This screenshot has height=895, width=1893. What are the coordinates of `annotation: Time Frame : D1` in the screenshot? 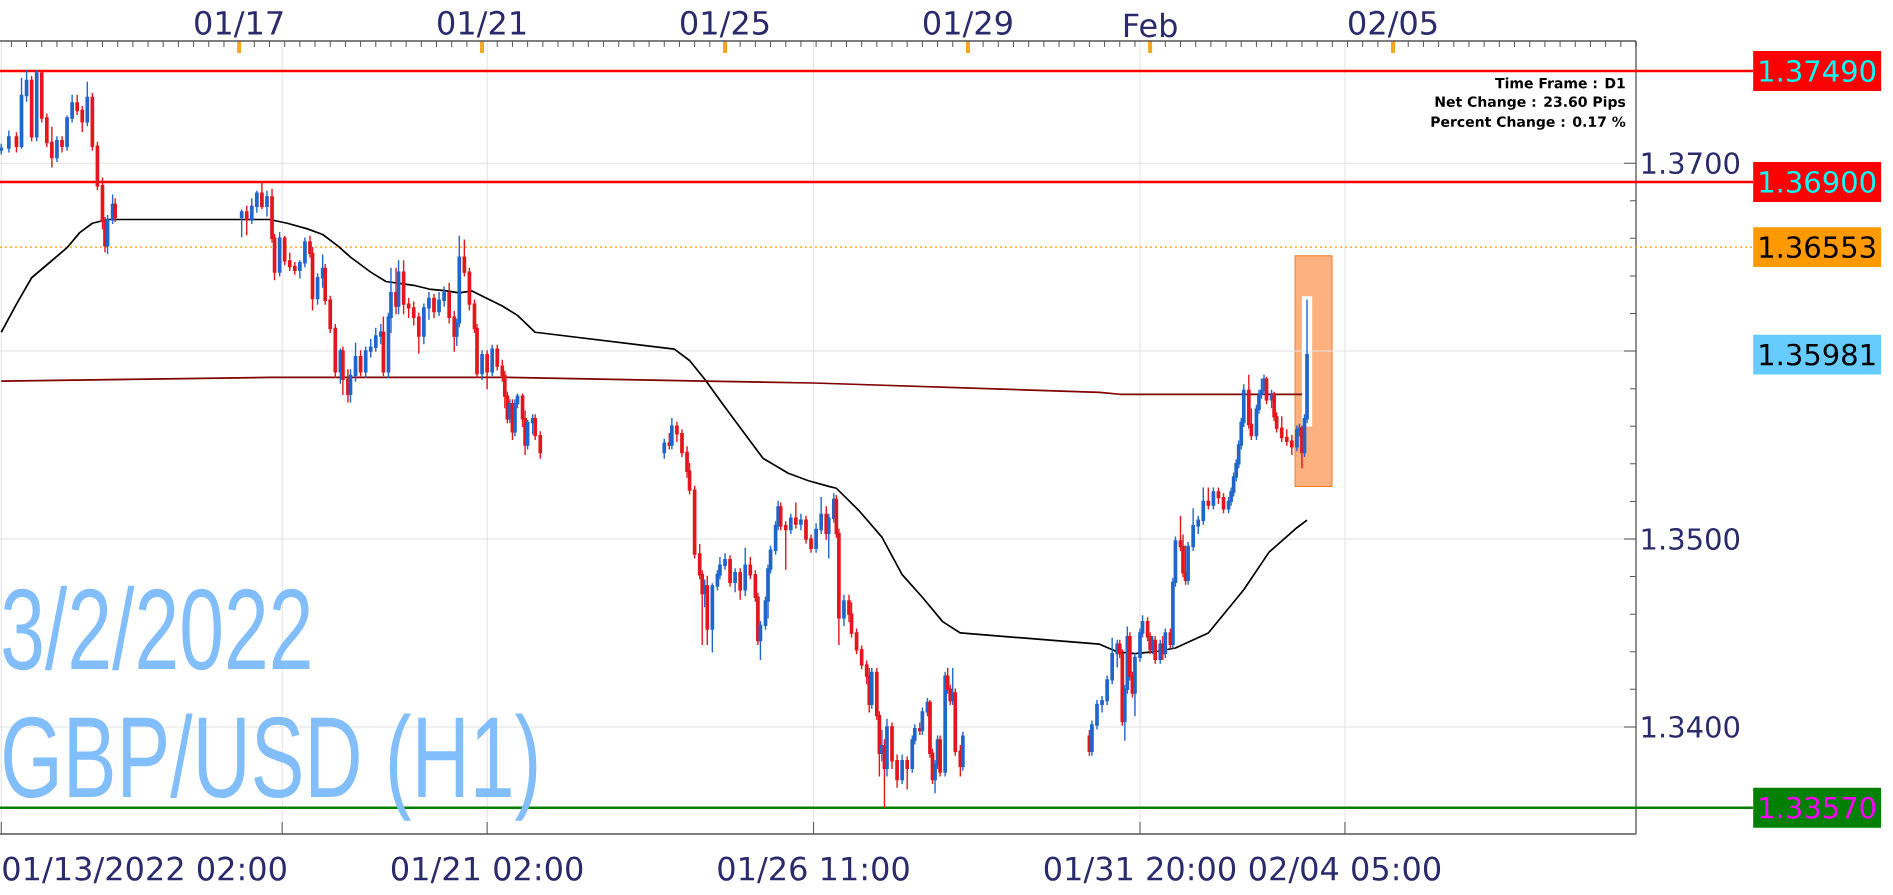 It's located at (1560, 83).